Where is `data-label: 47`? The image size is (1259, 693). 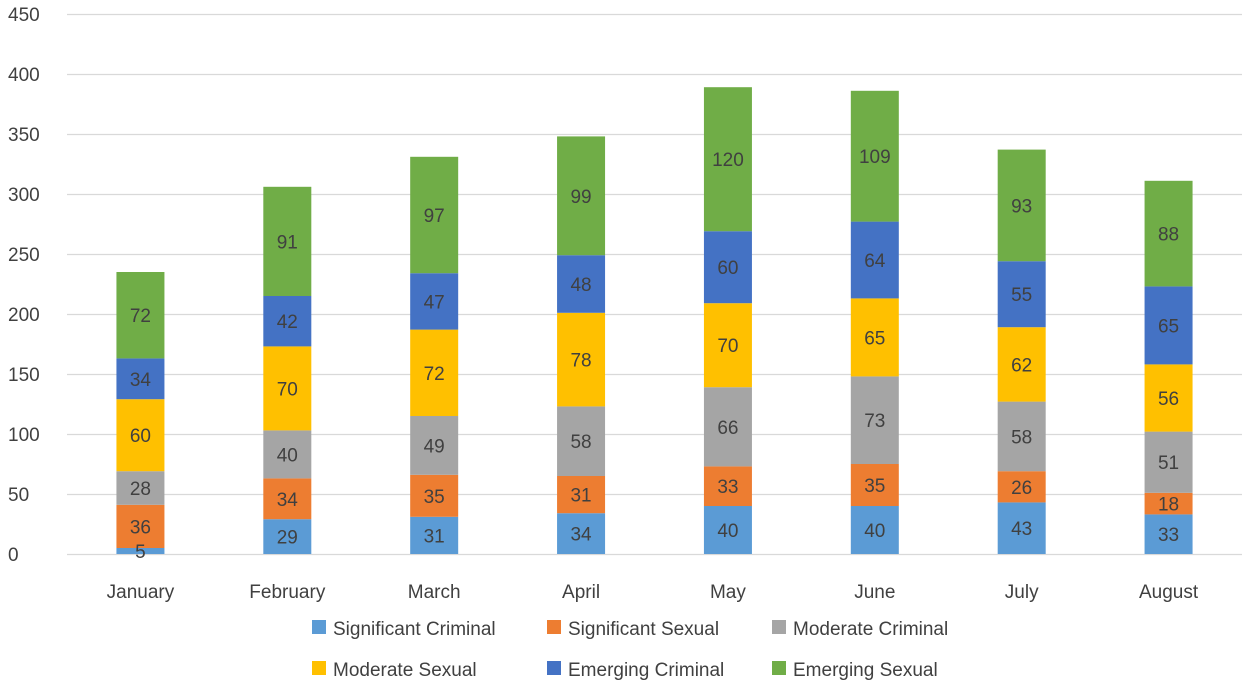 data-label: 47 is located at coordinates (434, 302).